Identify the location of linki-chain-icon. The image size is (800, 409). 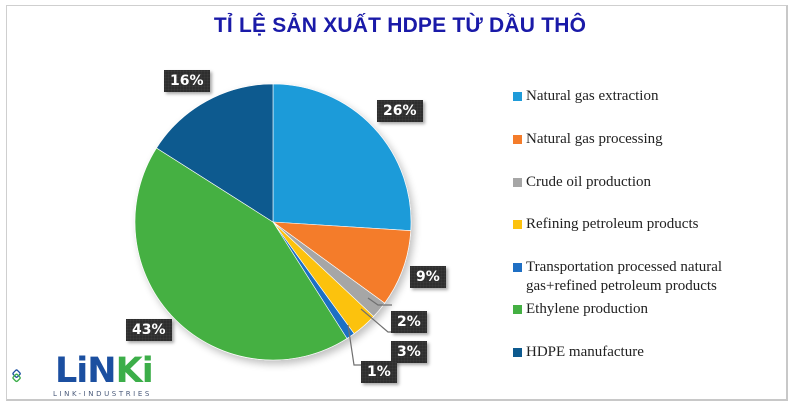
(16, 376).